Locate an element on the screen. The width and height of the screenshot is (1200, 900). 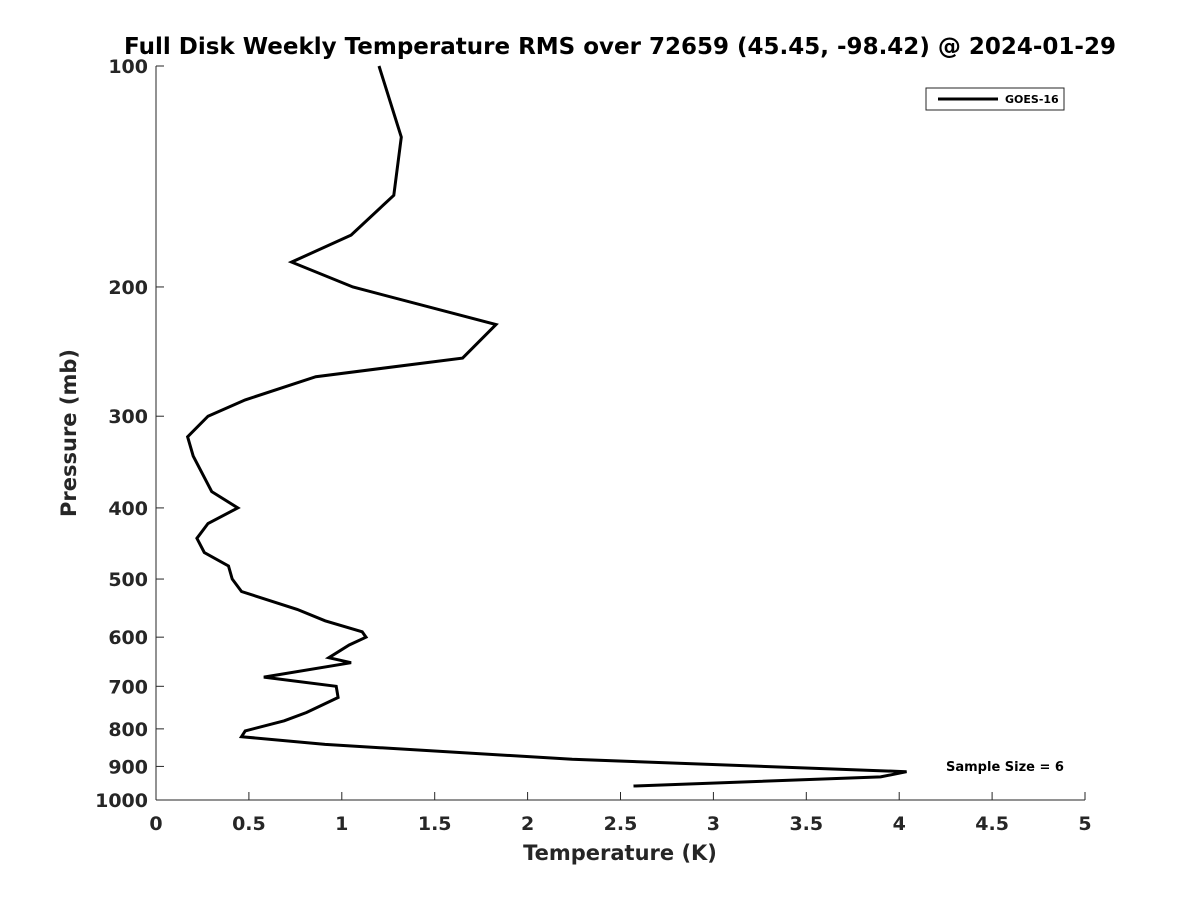
y-tick-label: 700 is located at coordinates (128, 687).